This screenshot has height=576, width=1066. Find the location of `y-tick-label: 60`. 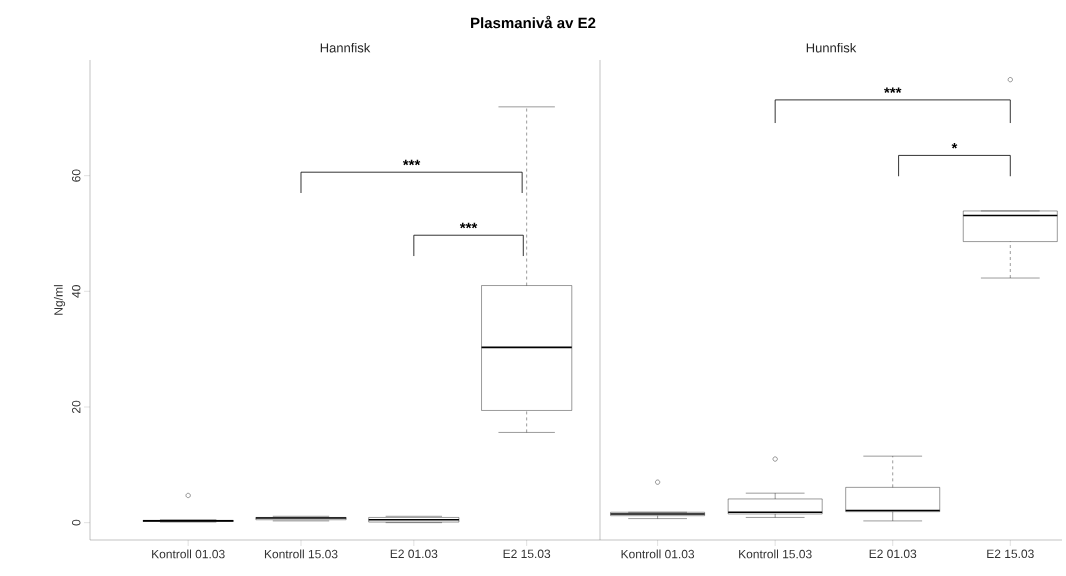

y-tick-label: 60 is located at coordinates (76, 175).